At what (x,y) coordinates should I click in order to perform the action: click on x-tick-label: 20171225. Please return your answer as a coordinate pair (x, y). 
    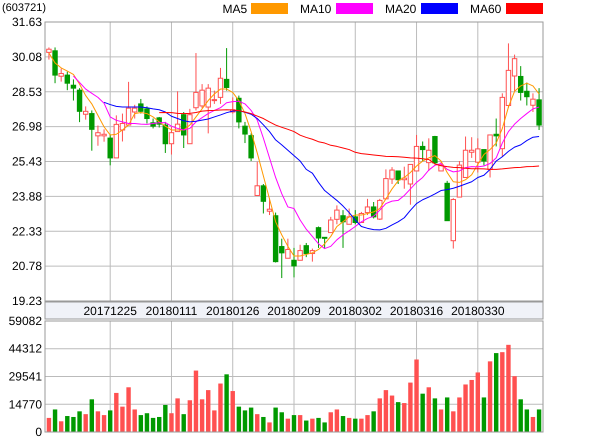
    Looking at the image, I should click on (110, 311).